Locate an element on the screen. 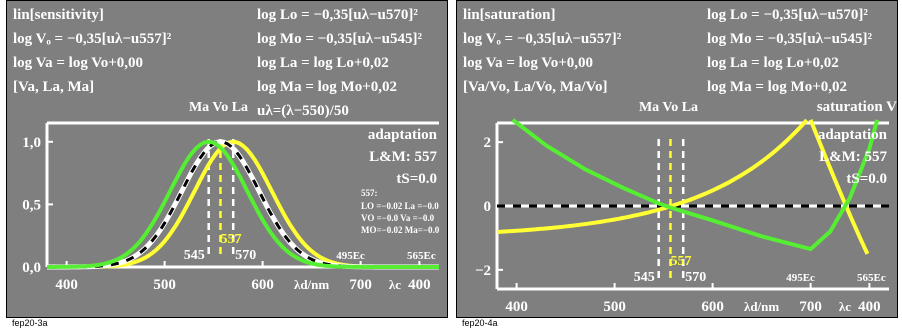 The width and height of the screenshot is (902, 332). y-tick-label: 0 is located at coordinates (488, 207).